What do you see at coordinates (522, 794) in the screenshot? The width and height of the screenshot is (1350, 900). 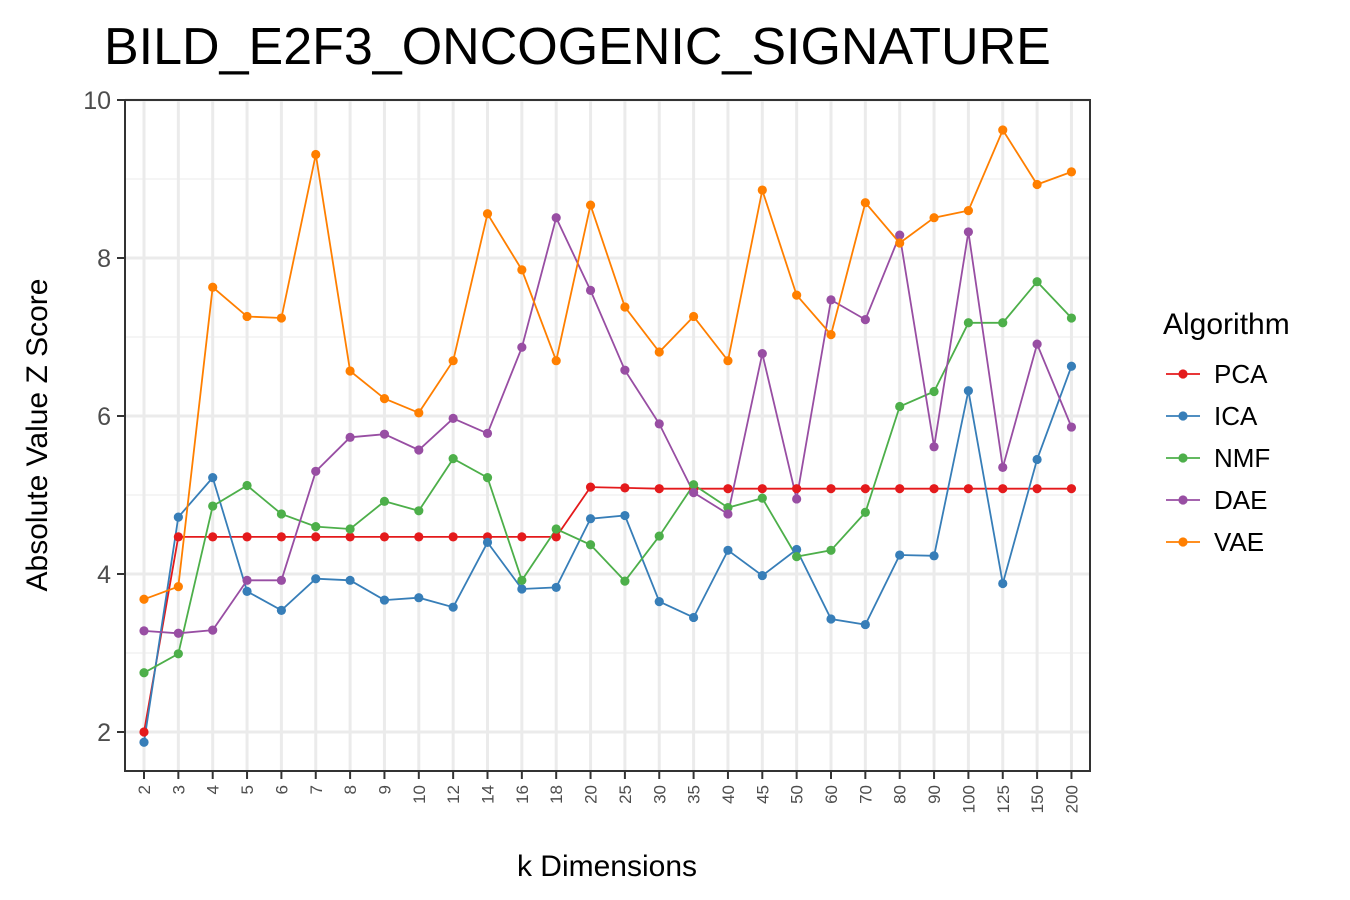 I see `x-tick-label: 16` at bounding box center [522, 794].